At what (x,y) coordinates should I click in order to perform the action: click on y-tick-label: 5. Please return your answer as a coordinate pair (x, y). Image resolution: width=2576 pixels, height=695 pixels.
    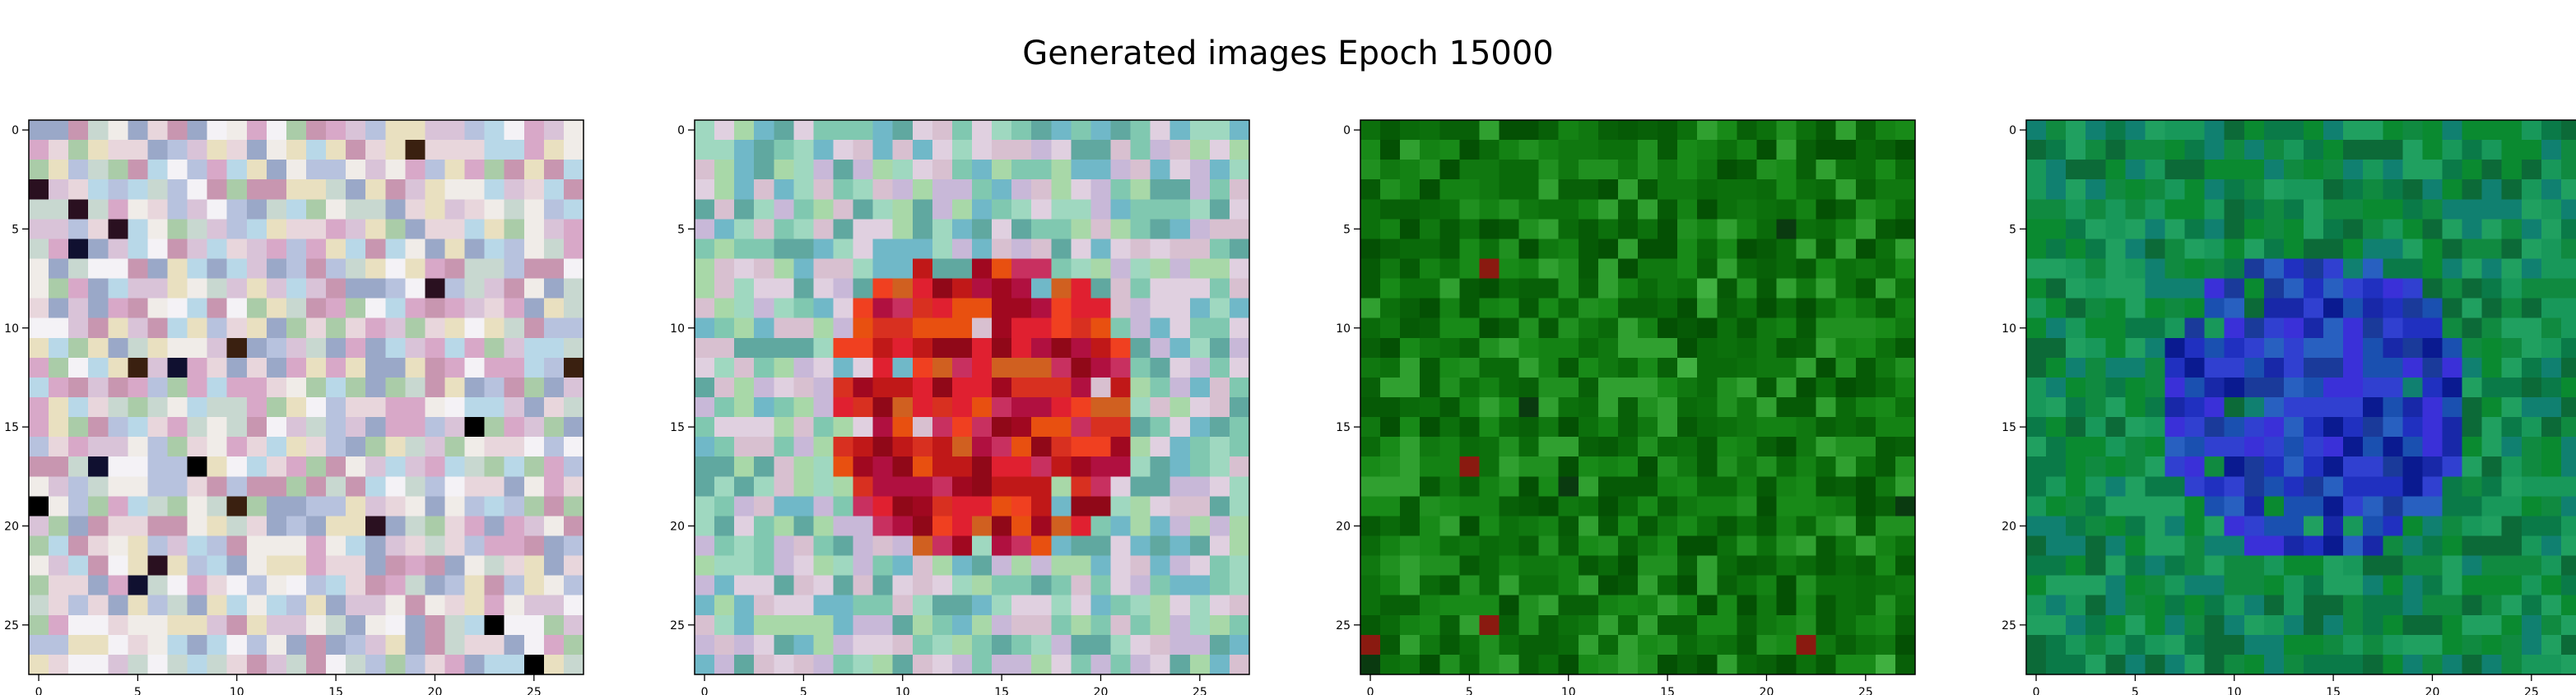
    Looking at the image, I should click on (1347, 229).